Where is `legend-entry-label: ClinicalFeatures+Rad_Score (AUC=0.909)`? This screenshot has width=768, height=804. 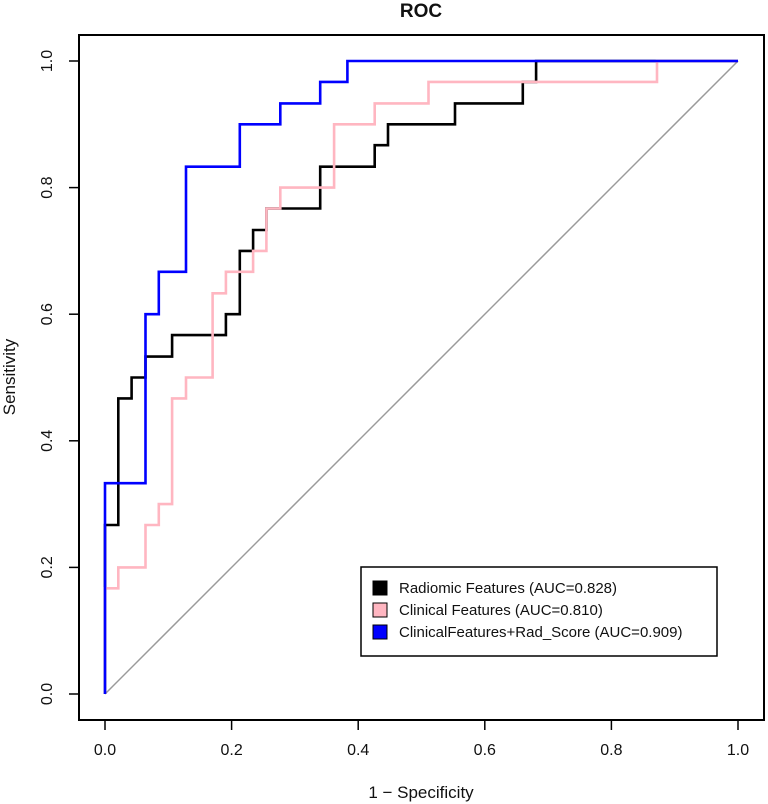
legend-entry-label: ClinicalFeatures+Rad_Score (AUC=0.909) is located at coordinates (540, 632).